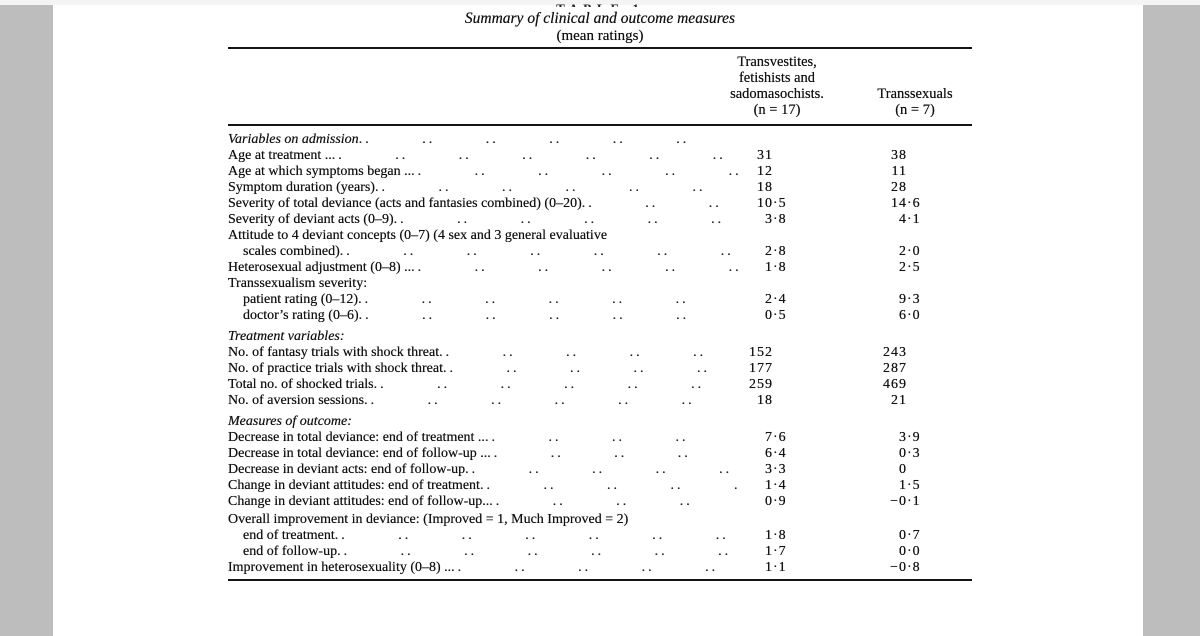 This screenshot has height=636, width=1200. Describe the element at coordinates (903, 219) in the screenshot. I see `value-cell: 4` at that location.